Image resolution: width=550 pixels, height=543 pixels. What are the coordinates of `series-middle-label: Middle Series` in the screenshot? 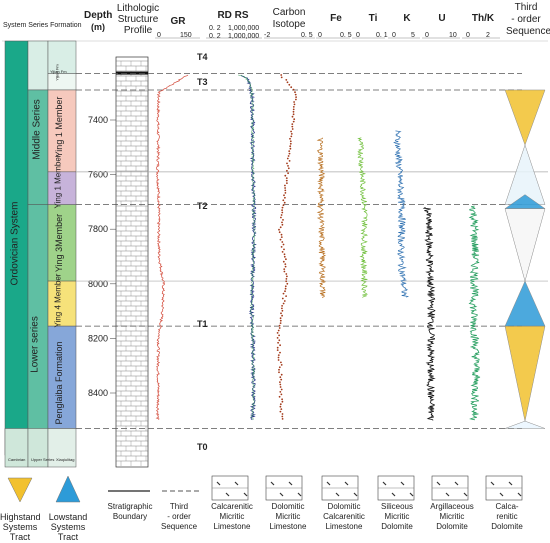 It's located at (37, 129).